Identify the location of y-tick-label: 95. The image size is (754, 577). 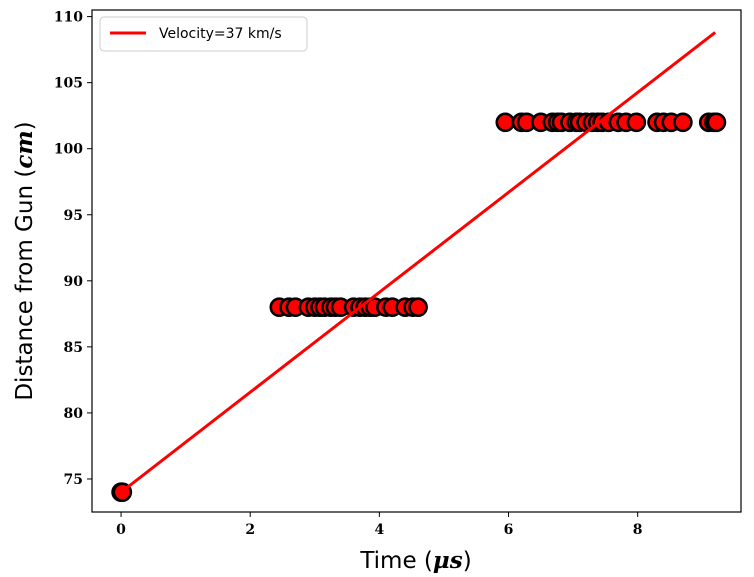
(73, 216).